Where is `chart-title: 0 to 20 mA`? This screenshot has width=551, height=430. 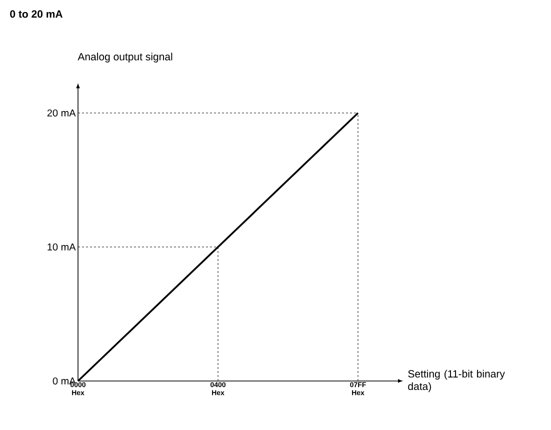
chart-title: 0 to 20 mA is located at coordinates (36, 14).